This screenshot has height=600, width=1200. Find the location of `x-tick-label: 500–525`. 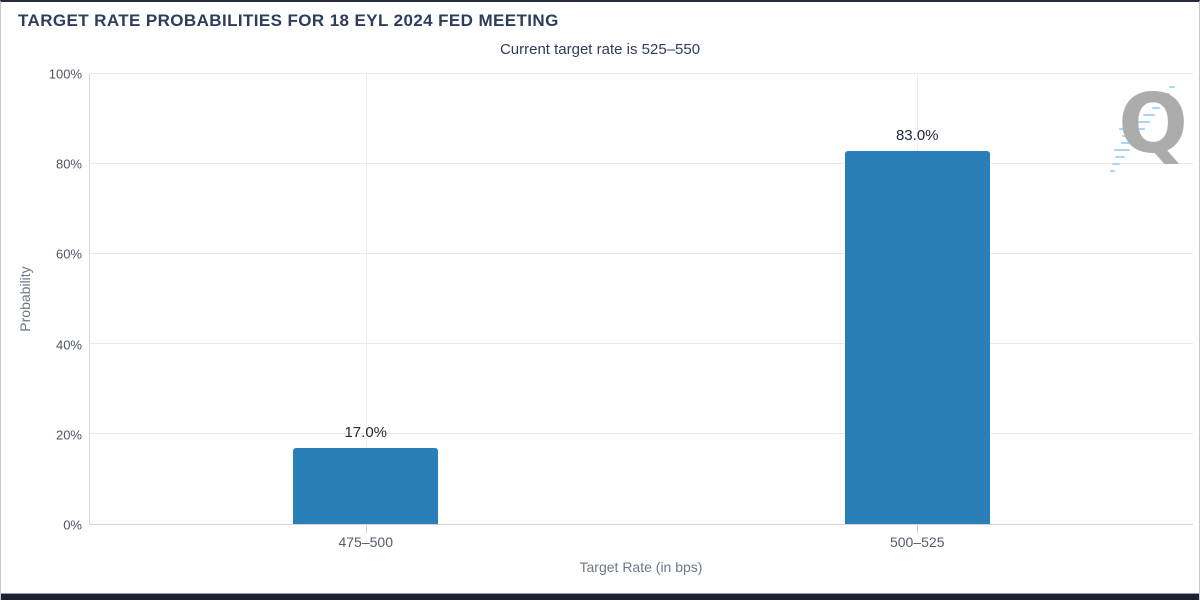

x-tick-label: 500–525 is located at coordinates (917, 542).